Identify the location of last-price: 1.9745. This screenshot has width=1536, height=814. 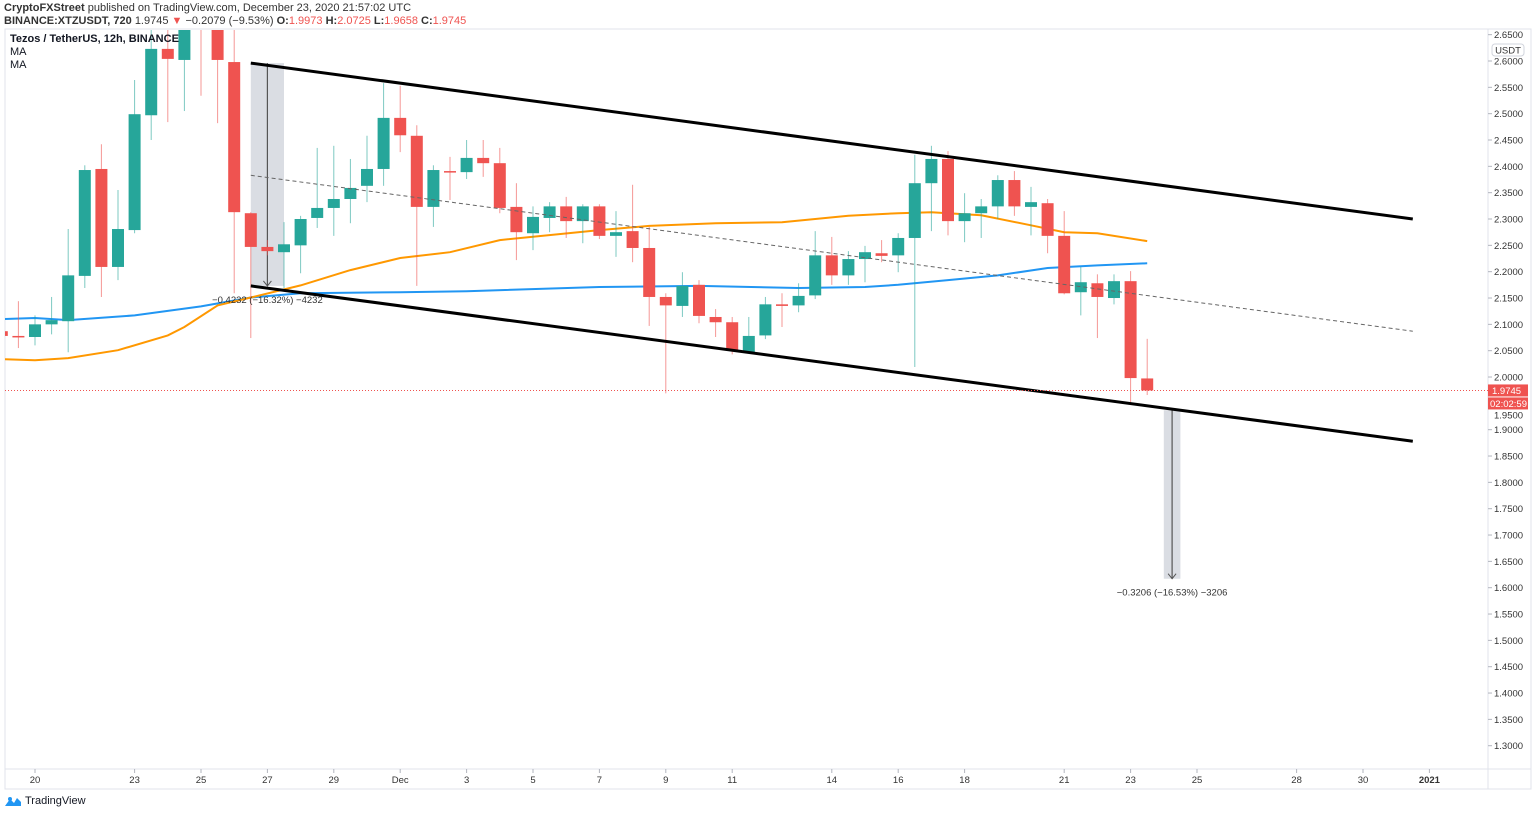
(151, 21).